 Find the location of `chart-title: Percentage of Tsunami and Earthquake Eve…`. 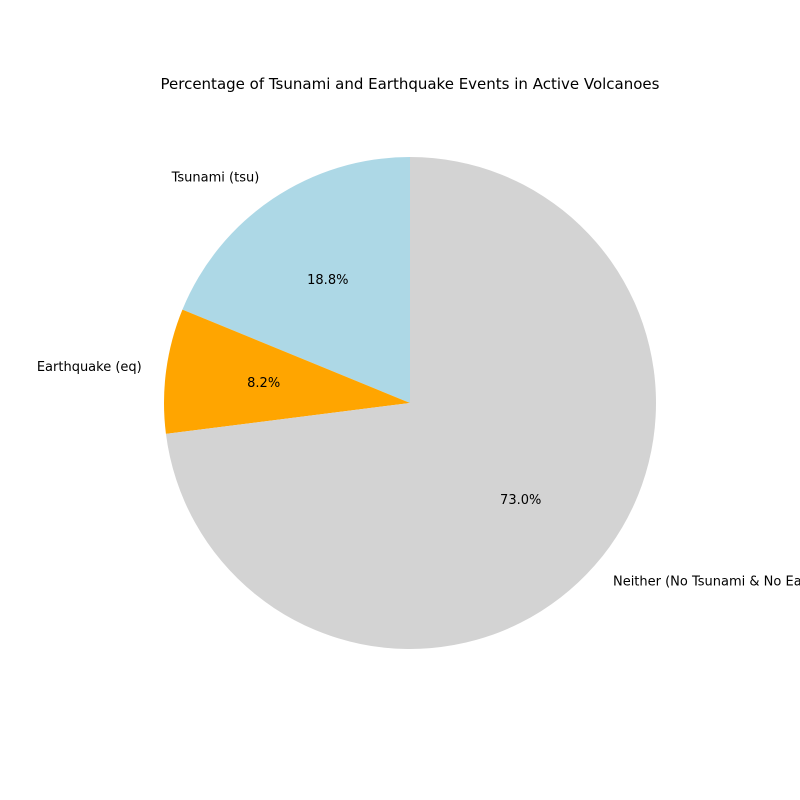

chart-title: Percentage of Tsunami and Earthquake Eve… is located at coordinates (410, 84).